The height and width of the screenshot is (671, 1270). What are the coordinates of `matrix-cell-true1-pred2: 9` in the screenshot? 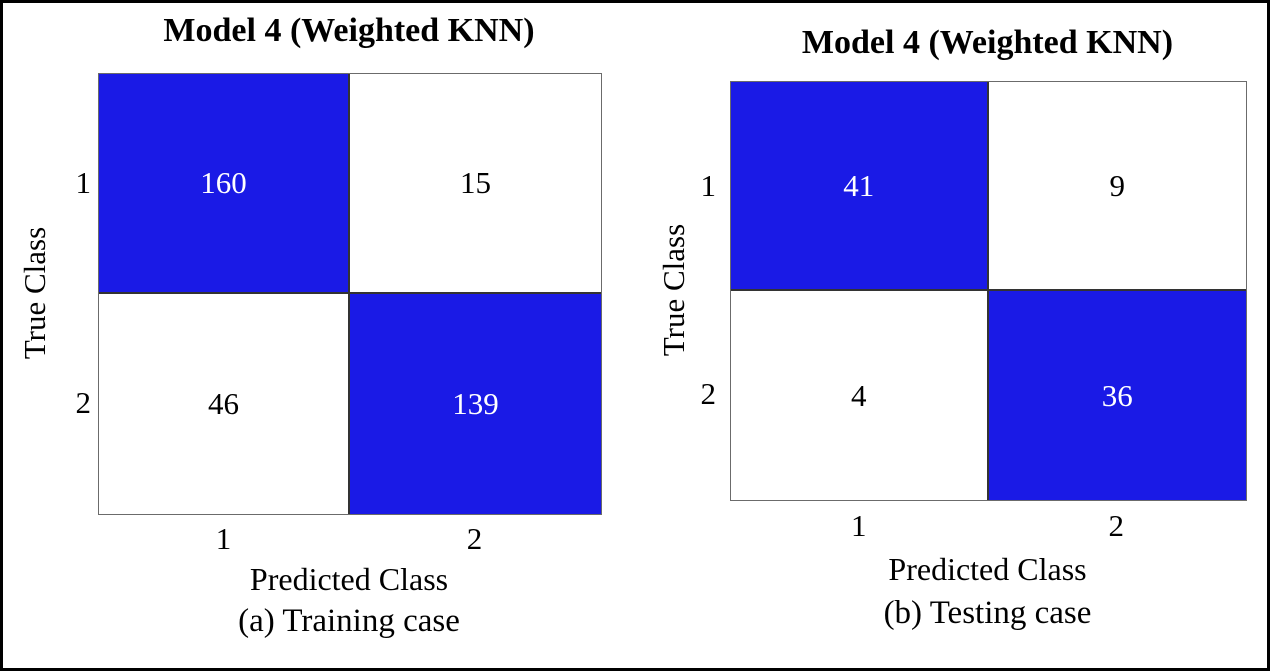 It's located at (1117, 186).